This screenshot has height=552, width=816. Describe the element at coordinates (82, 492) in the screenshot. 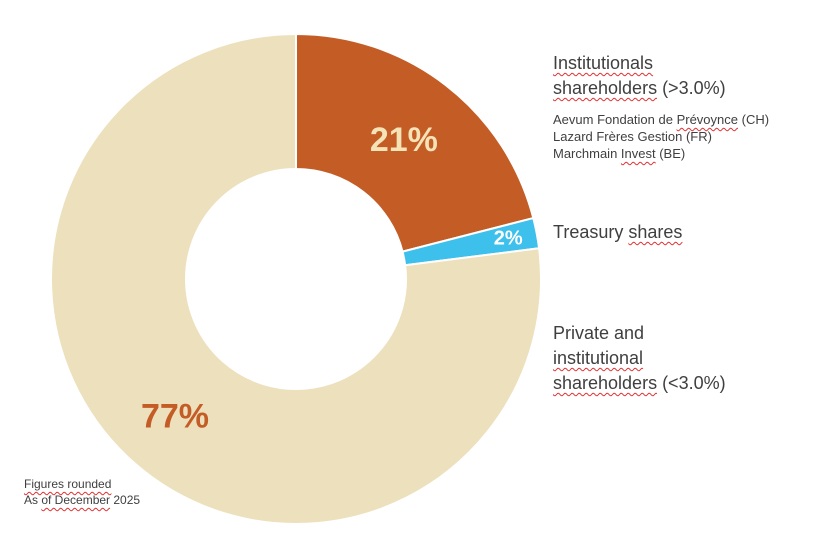

I see `footnote: Figures rounded As of December 2025` at that location.